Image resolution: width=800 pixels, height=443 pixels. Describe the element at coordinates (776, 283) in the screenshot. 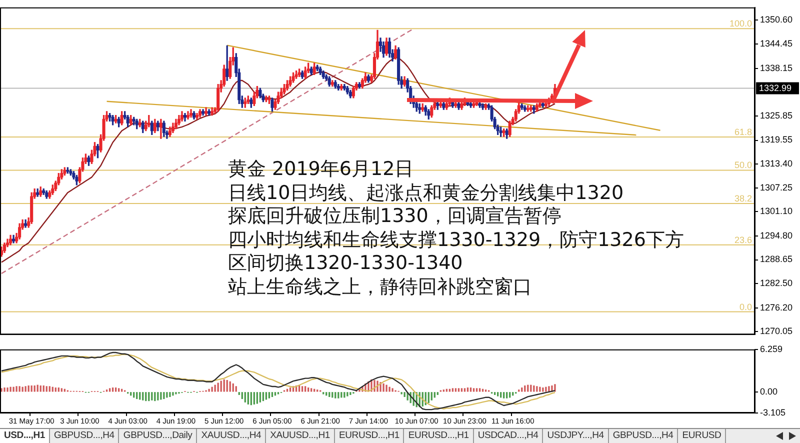

I see `y-tick-label: 1282.50` at that location.